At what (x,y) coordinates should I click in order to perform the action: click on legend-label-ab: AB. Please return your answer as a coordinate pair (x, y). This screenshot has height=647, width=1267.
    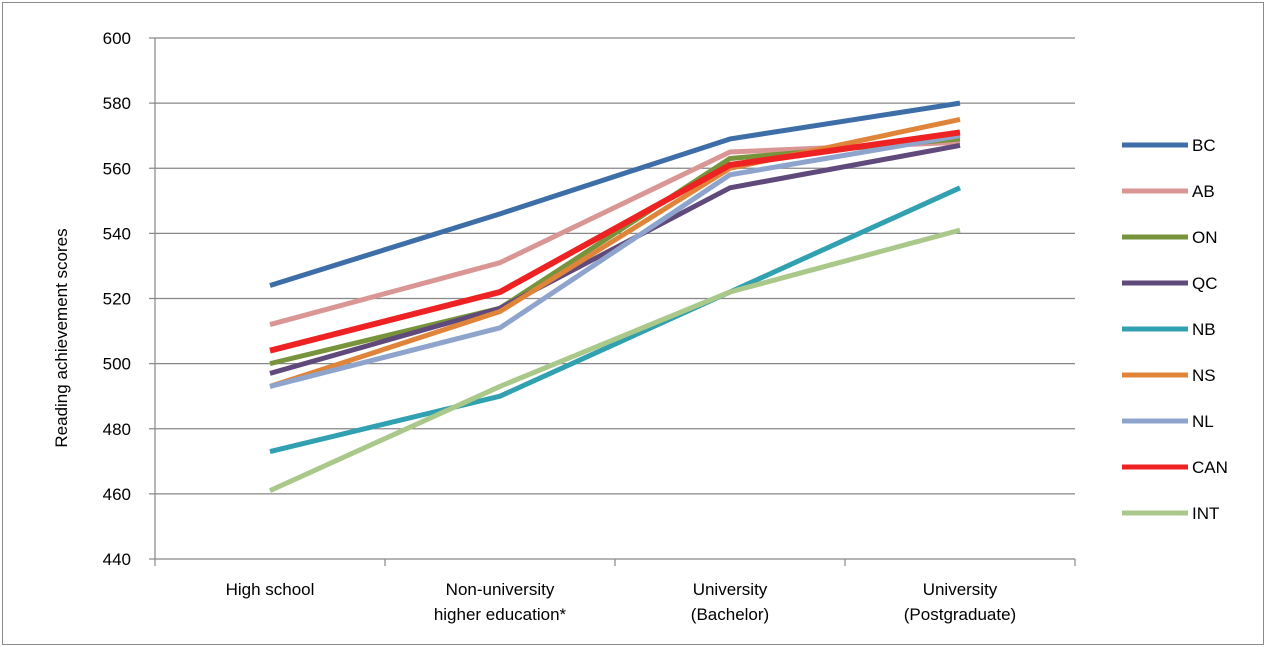
    Looking at the image, I should click on (1203, 191).